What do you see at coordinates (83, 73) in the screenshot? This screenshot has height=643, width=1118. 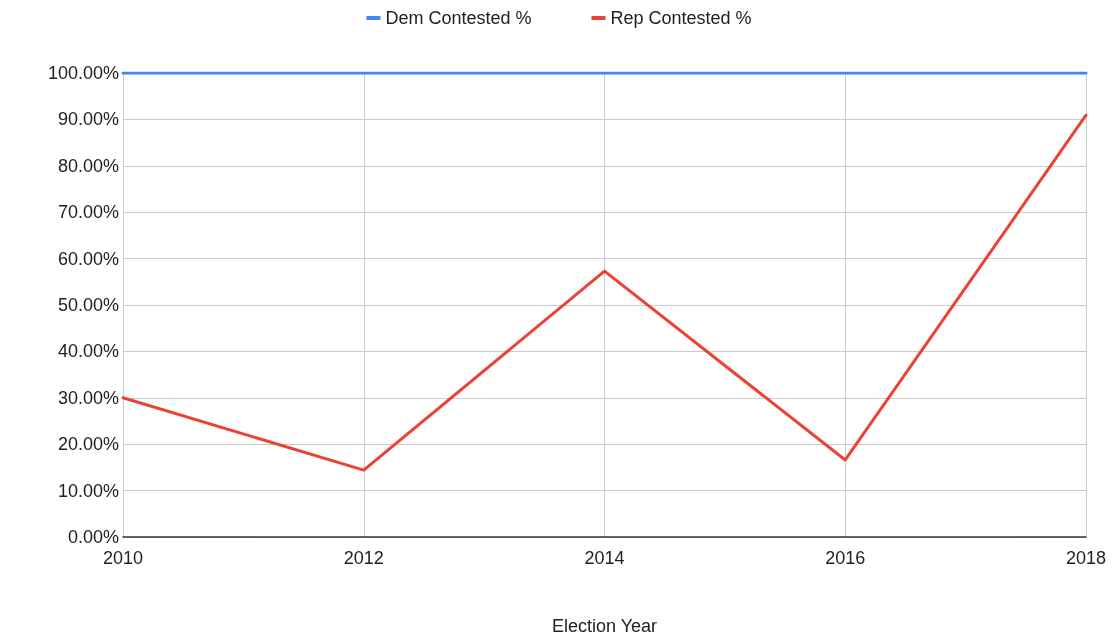 I see `y-tick-label: 100.00%` at bounding box center [83, 73].